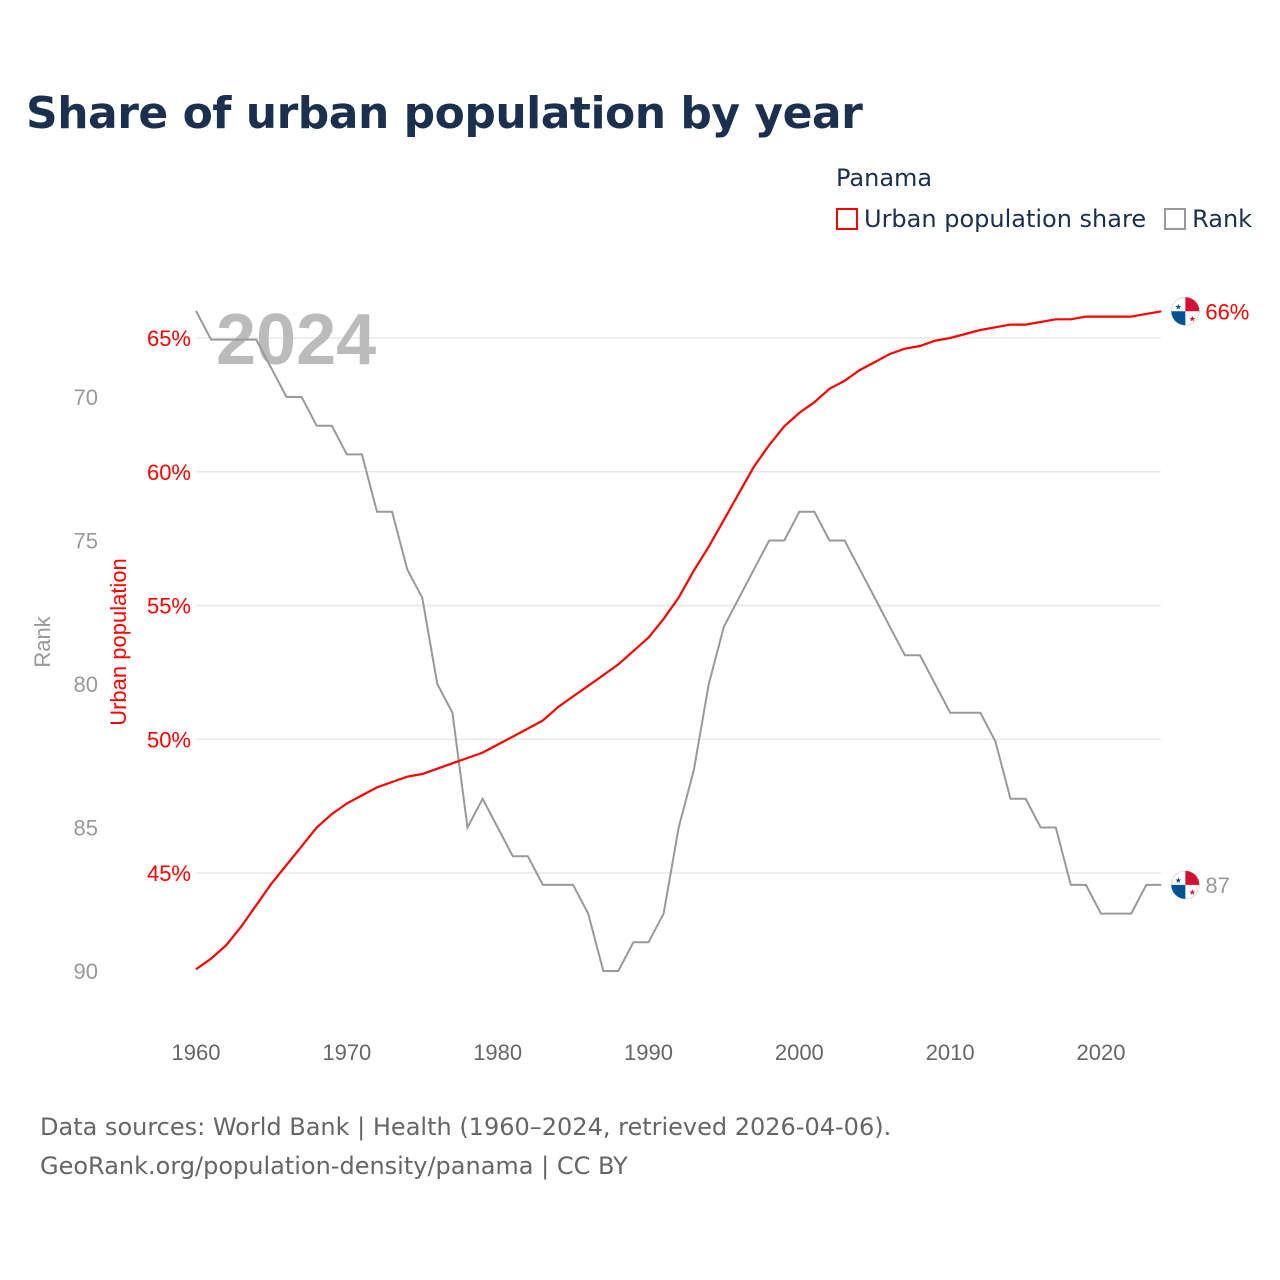  I want to click on y-tick-left: 55%, so click(169, 606).